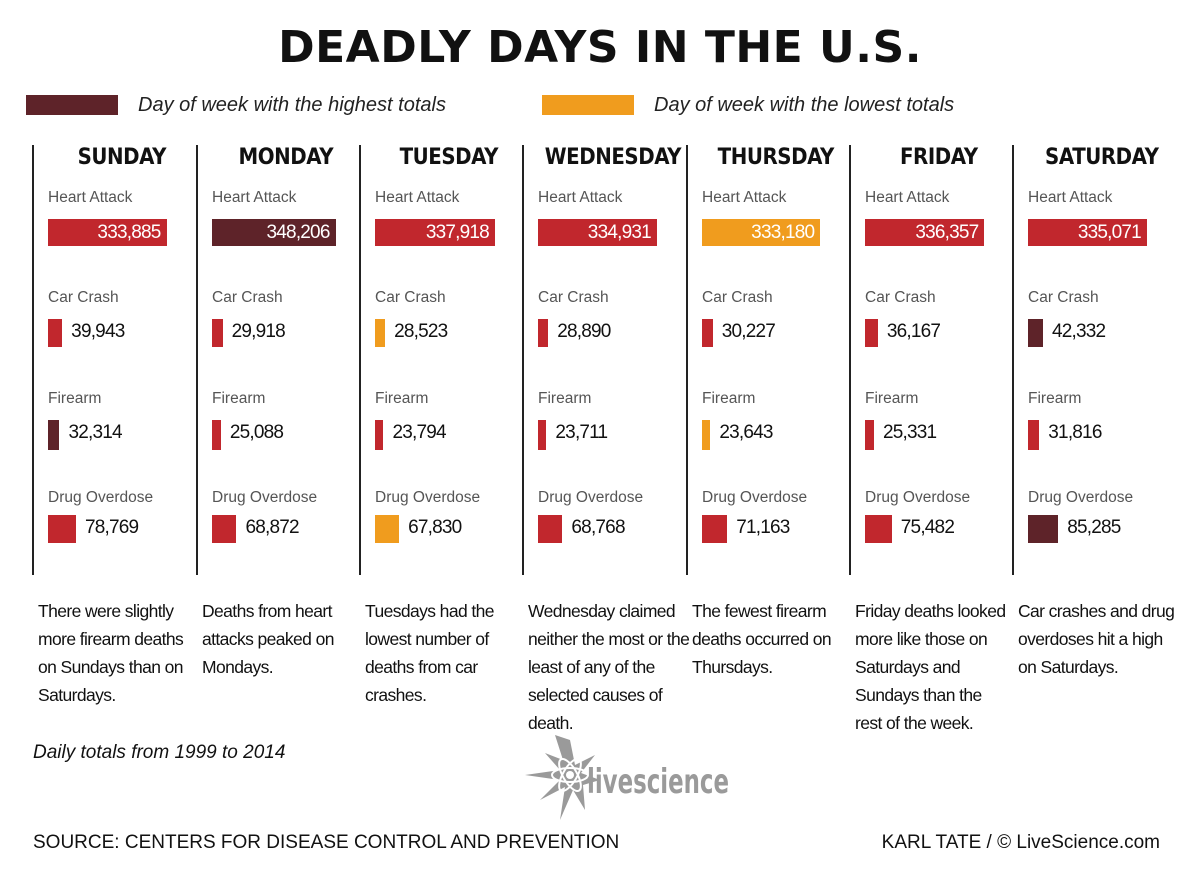  Describe the element at coordinates (598, 527) in the screenshot. I see `value-label-drug-overdose: 68,768` at that location.